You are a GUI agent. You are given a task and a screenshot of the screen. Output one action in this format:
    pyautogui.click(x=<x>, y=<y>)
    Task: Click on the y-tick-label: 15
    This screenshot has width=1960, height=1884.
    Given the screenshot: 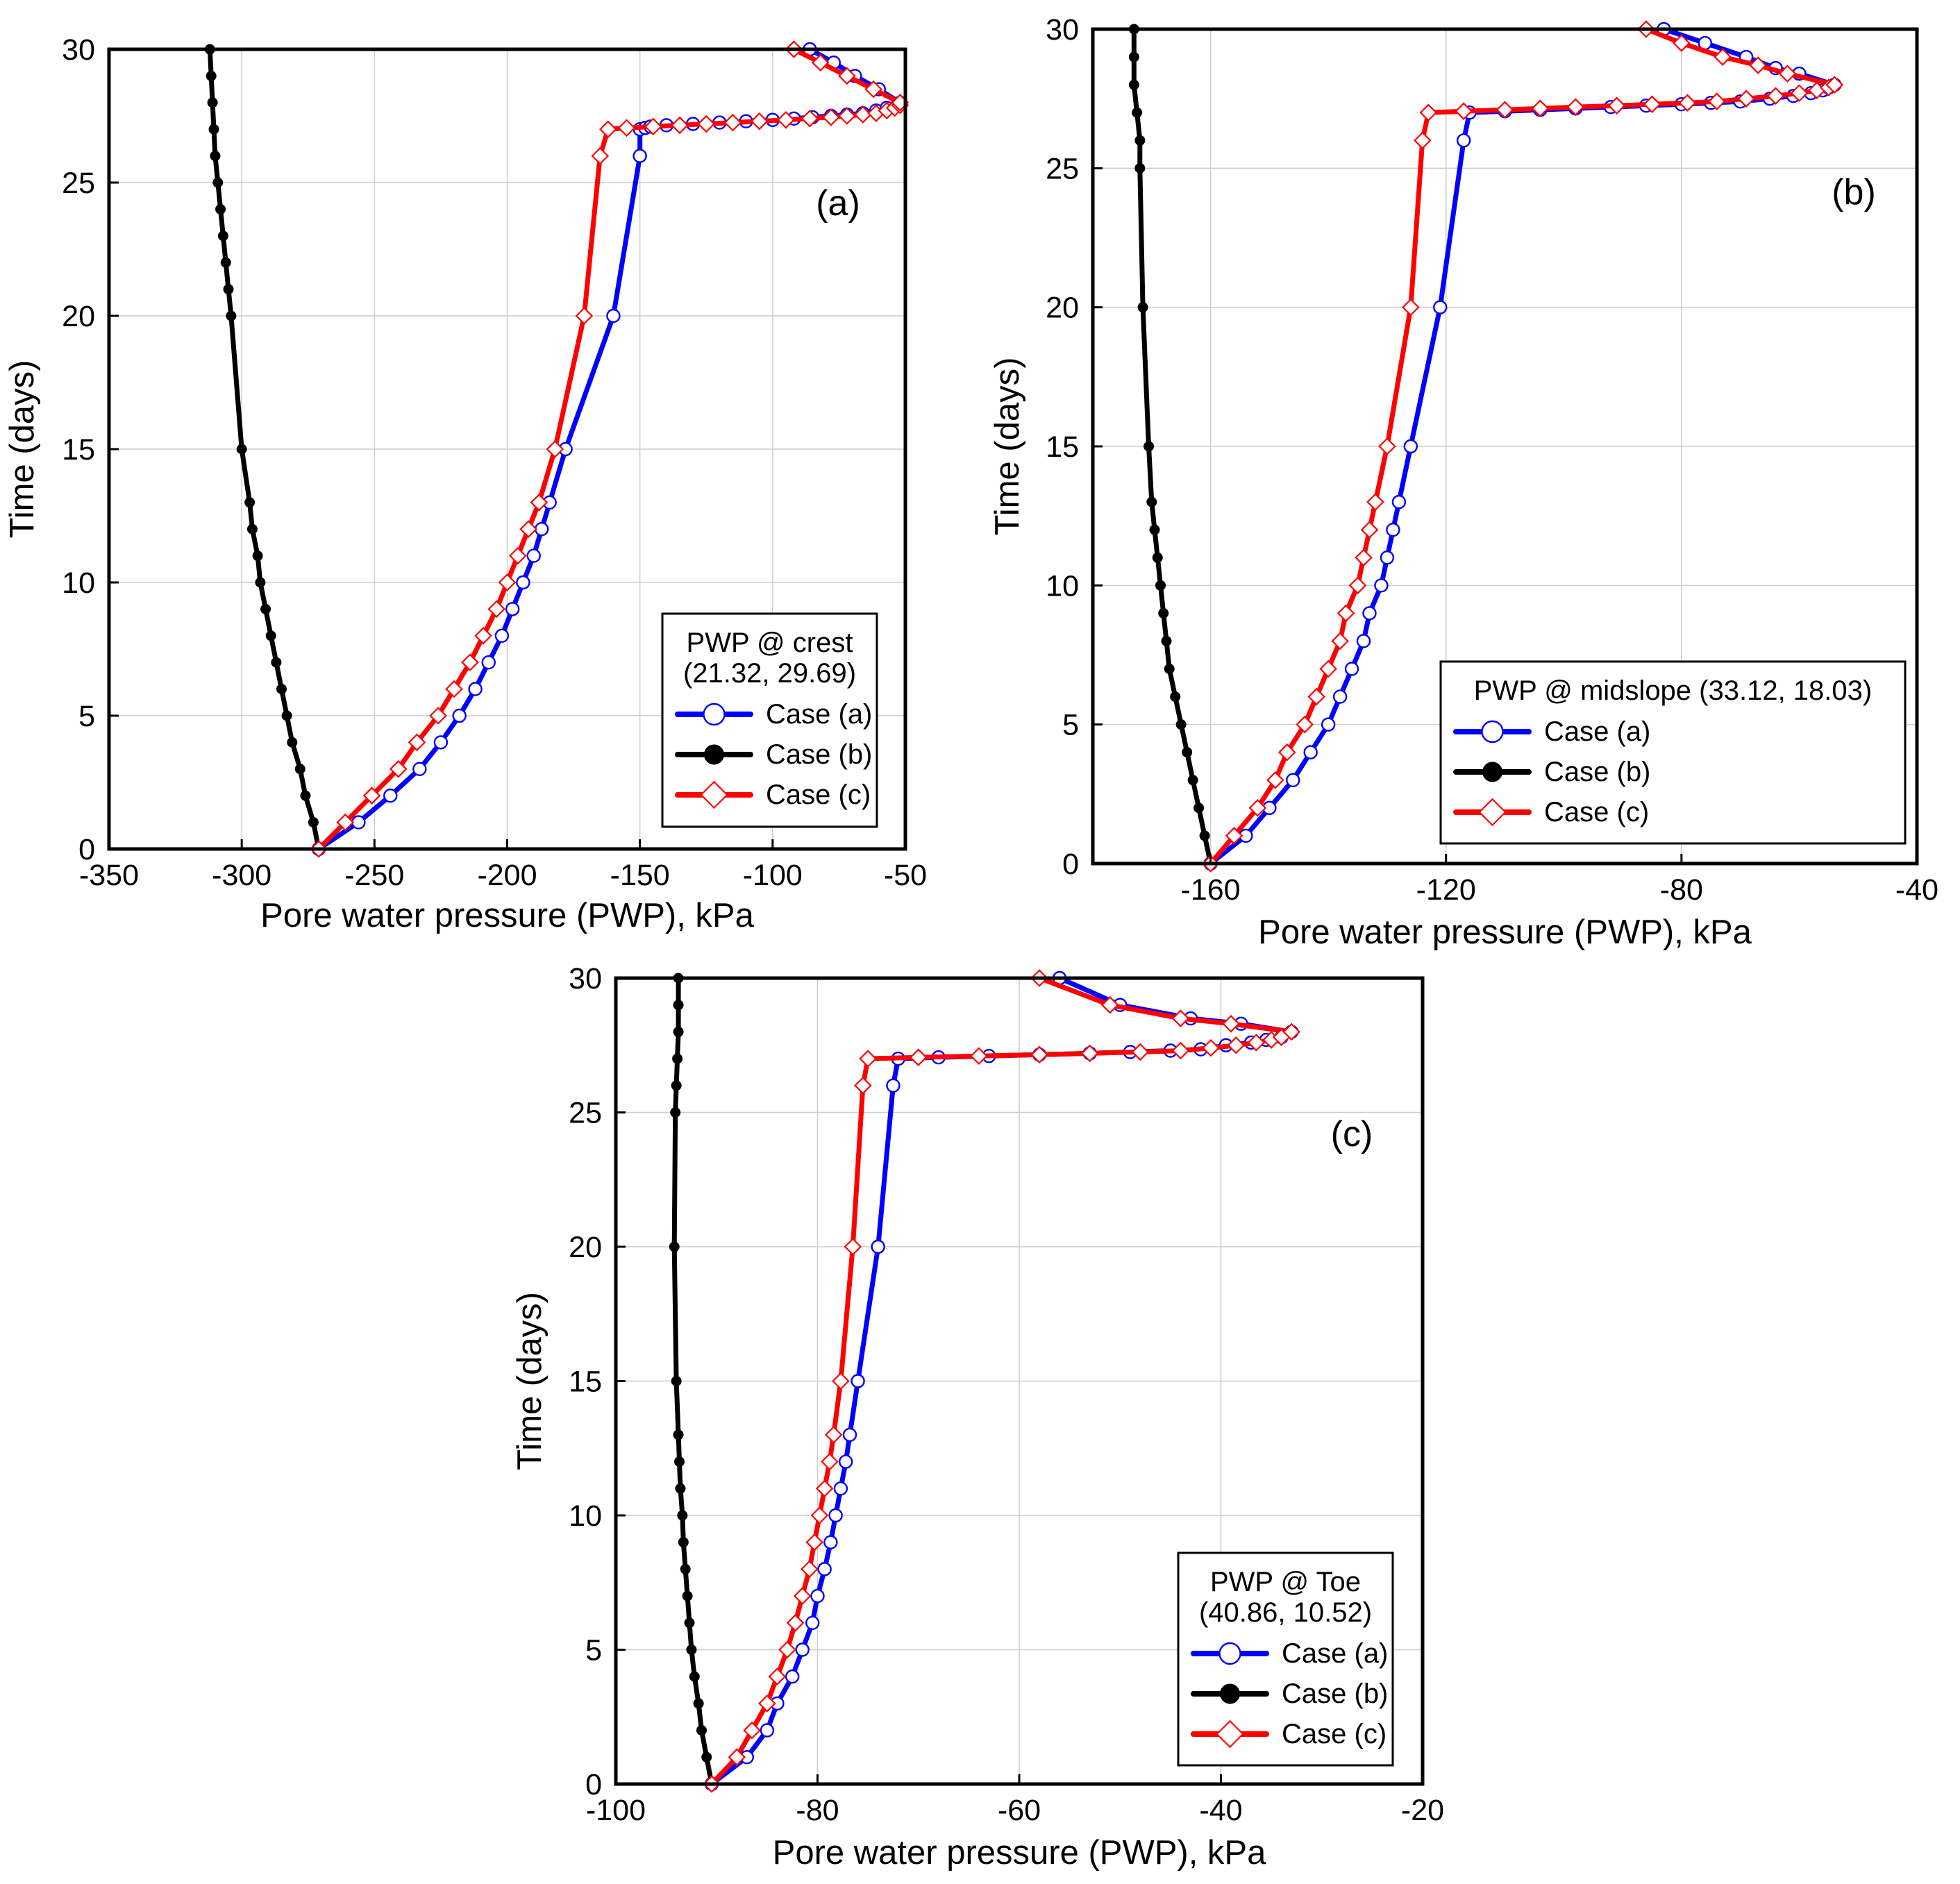 What is the action you would take?
    pyautogui.click(x=585, y=1382)
    